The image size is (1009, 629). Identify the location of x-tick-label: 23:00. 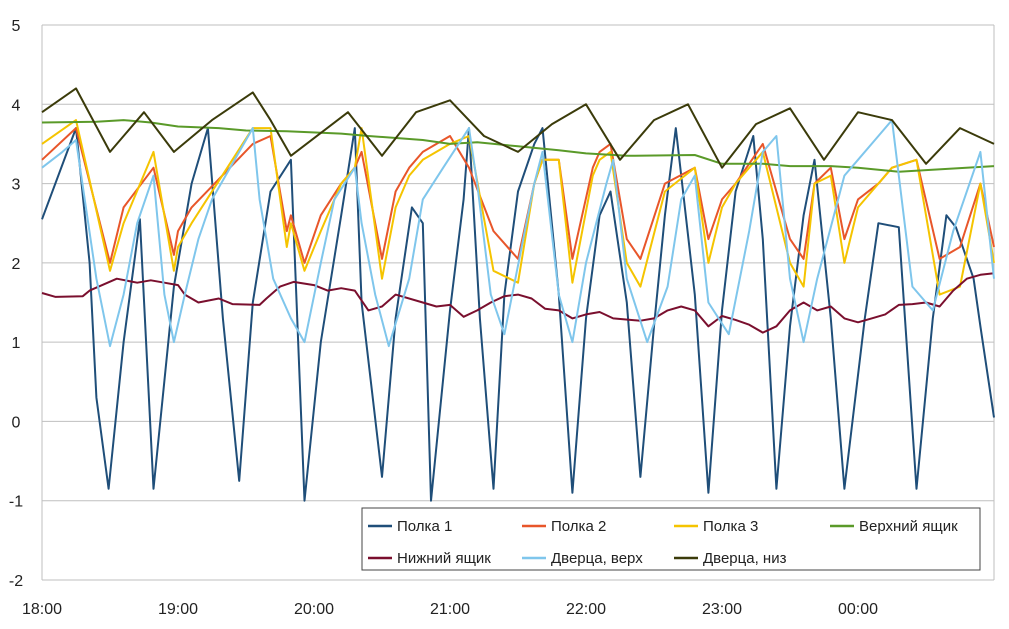
(722, 609).